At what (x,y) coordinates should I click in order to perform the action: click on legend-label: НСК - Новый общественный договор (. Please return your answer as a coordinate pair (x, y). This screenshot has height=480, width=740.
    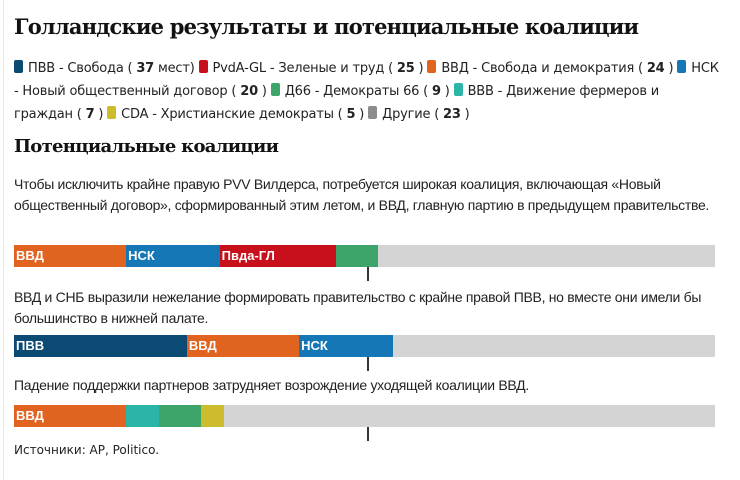
    Looking at the image, I should click on (366, 80).